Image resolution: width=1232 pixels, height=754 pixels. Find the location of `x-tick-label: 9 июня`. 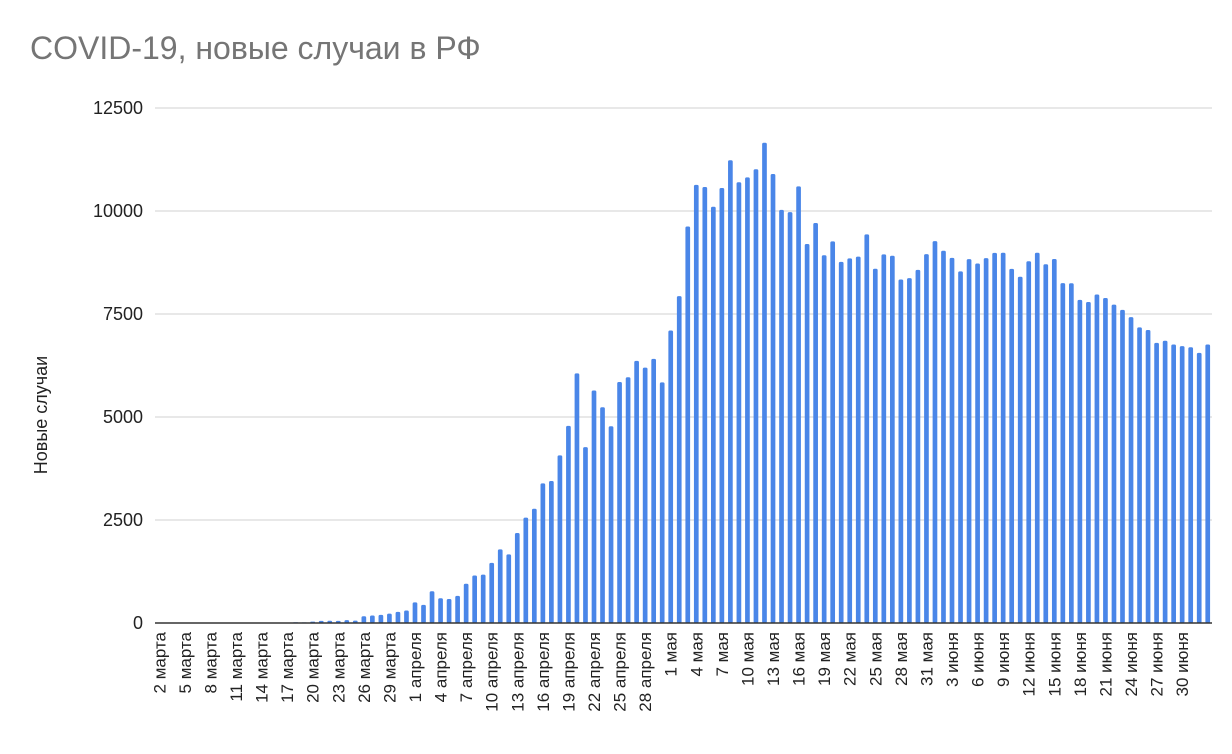

x-tick-label: 9 июня is located at coordinates (1003, 659).